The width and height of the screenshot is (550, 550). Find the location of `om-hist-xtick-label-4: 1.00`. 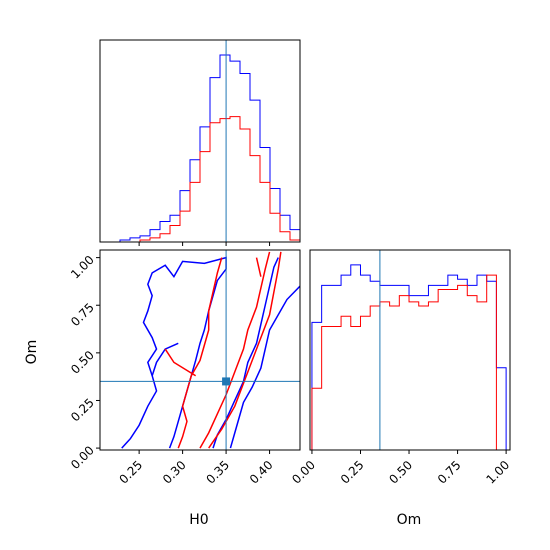

om-hist-xtick-label-4: 1.00 is located at coordinates (497, 472).